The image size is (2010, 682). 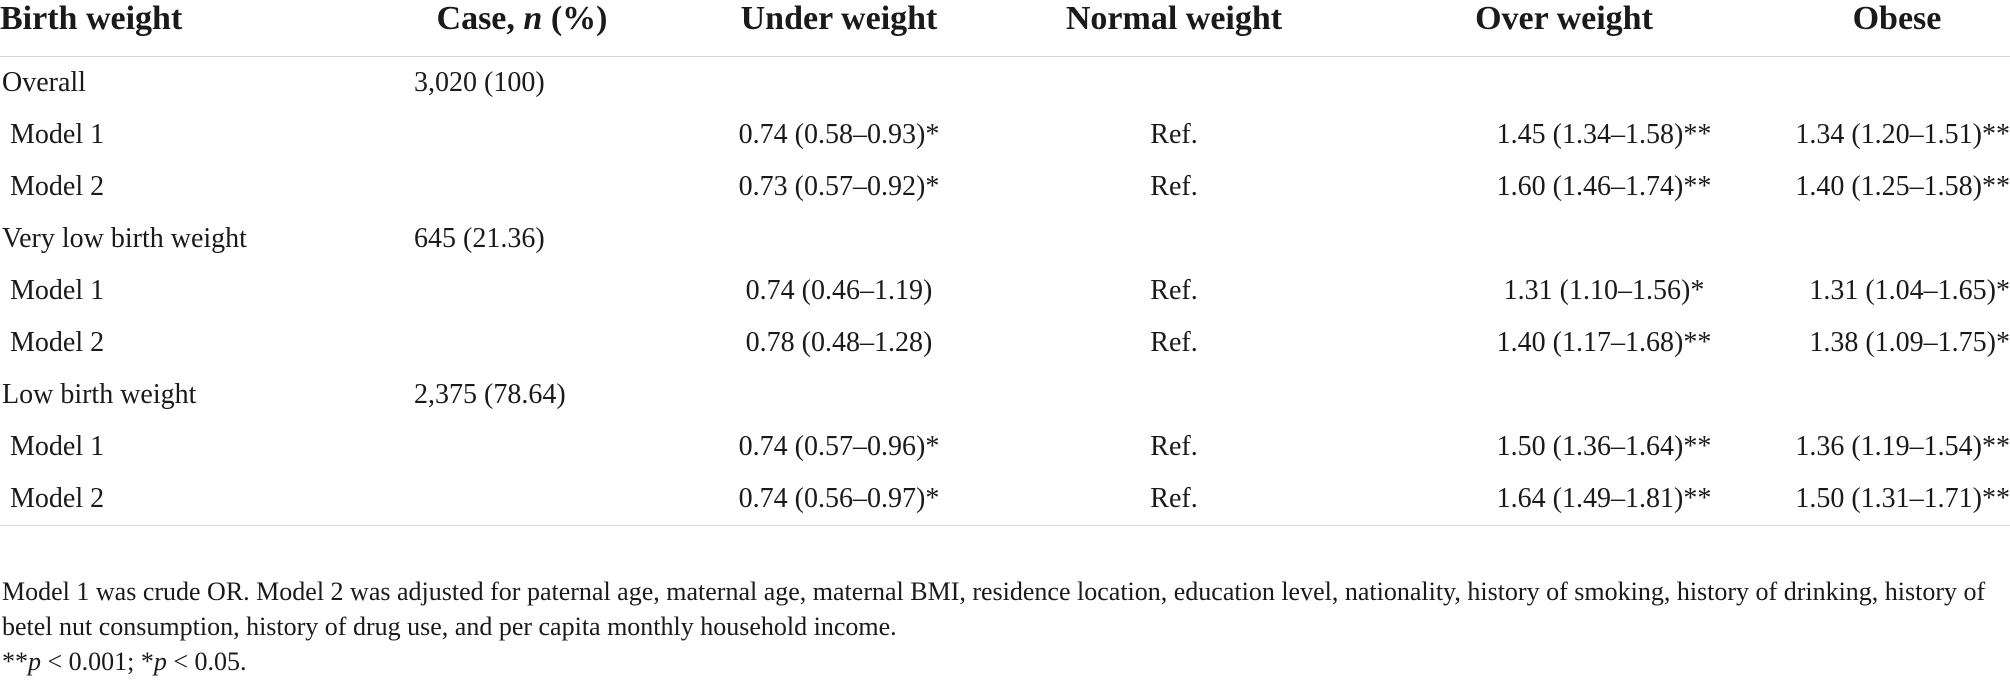 What do you see at coordinates (1604, 342) in the screenshot?
I see `over-weight-cell: 1.40 (1.17–1.68)**` at bounding box center [1604, 342].